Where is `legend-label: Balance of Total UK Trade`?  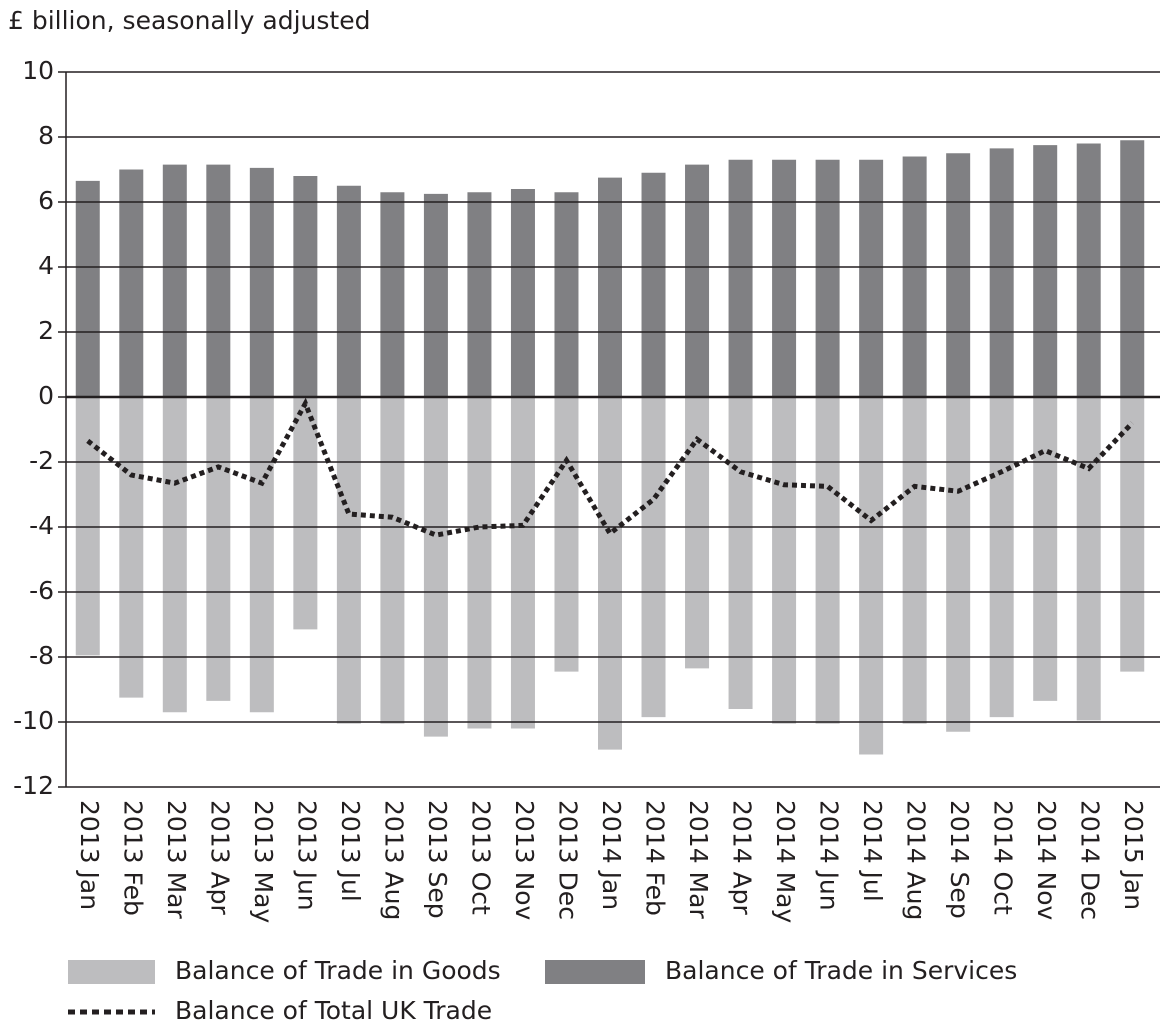
legend-label: Balance of Total UK Trade is located at coordinates (333, 1010).